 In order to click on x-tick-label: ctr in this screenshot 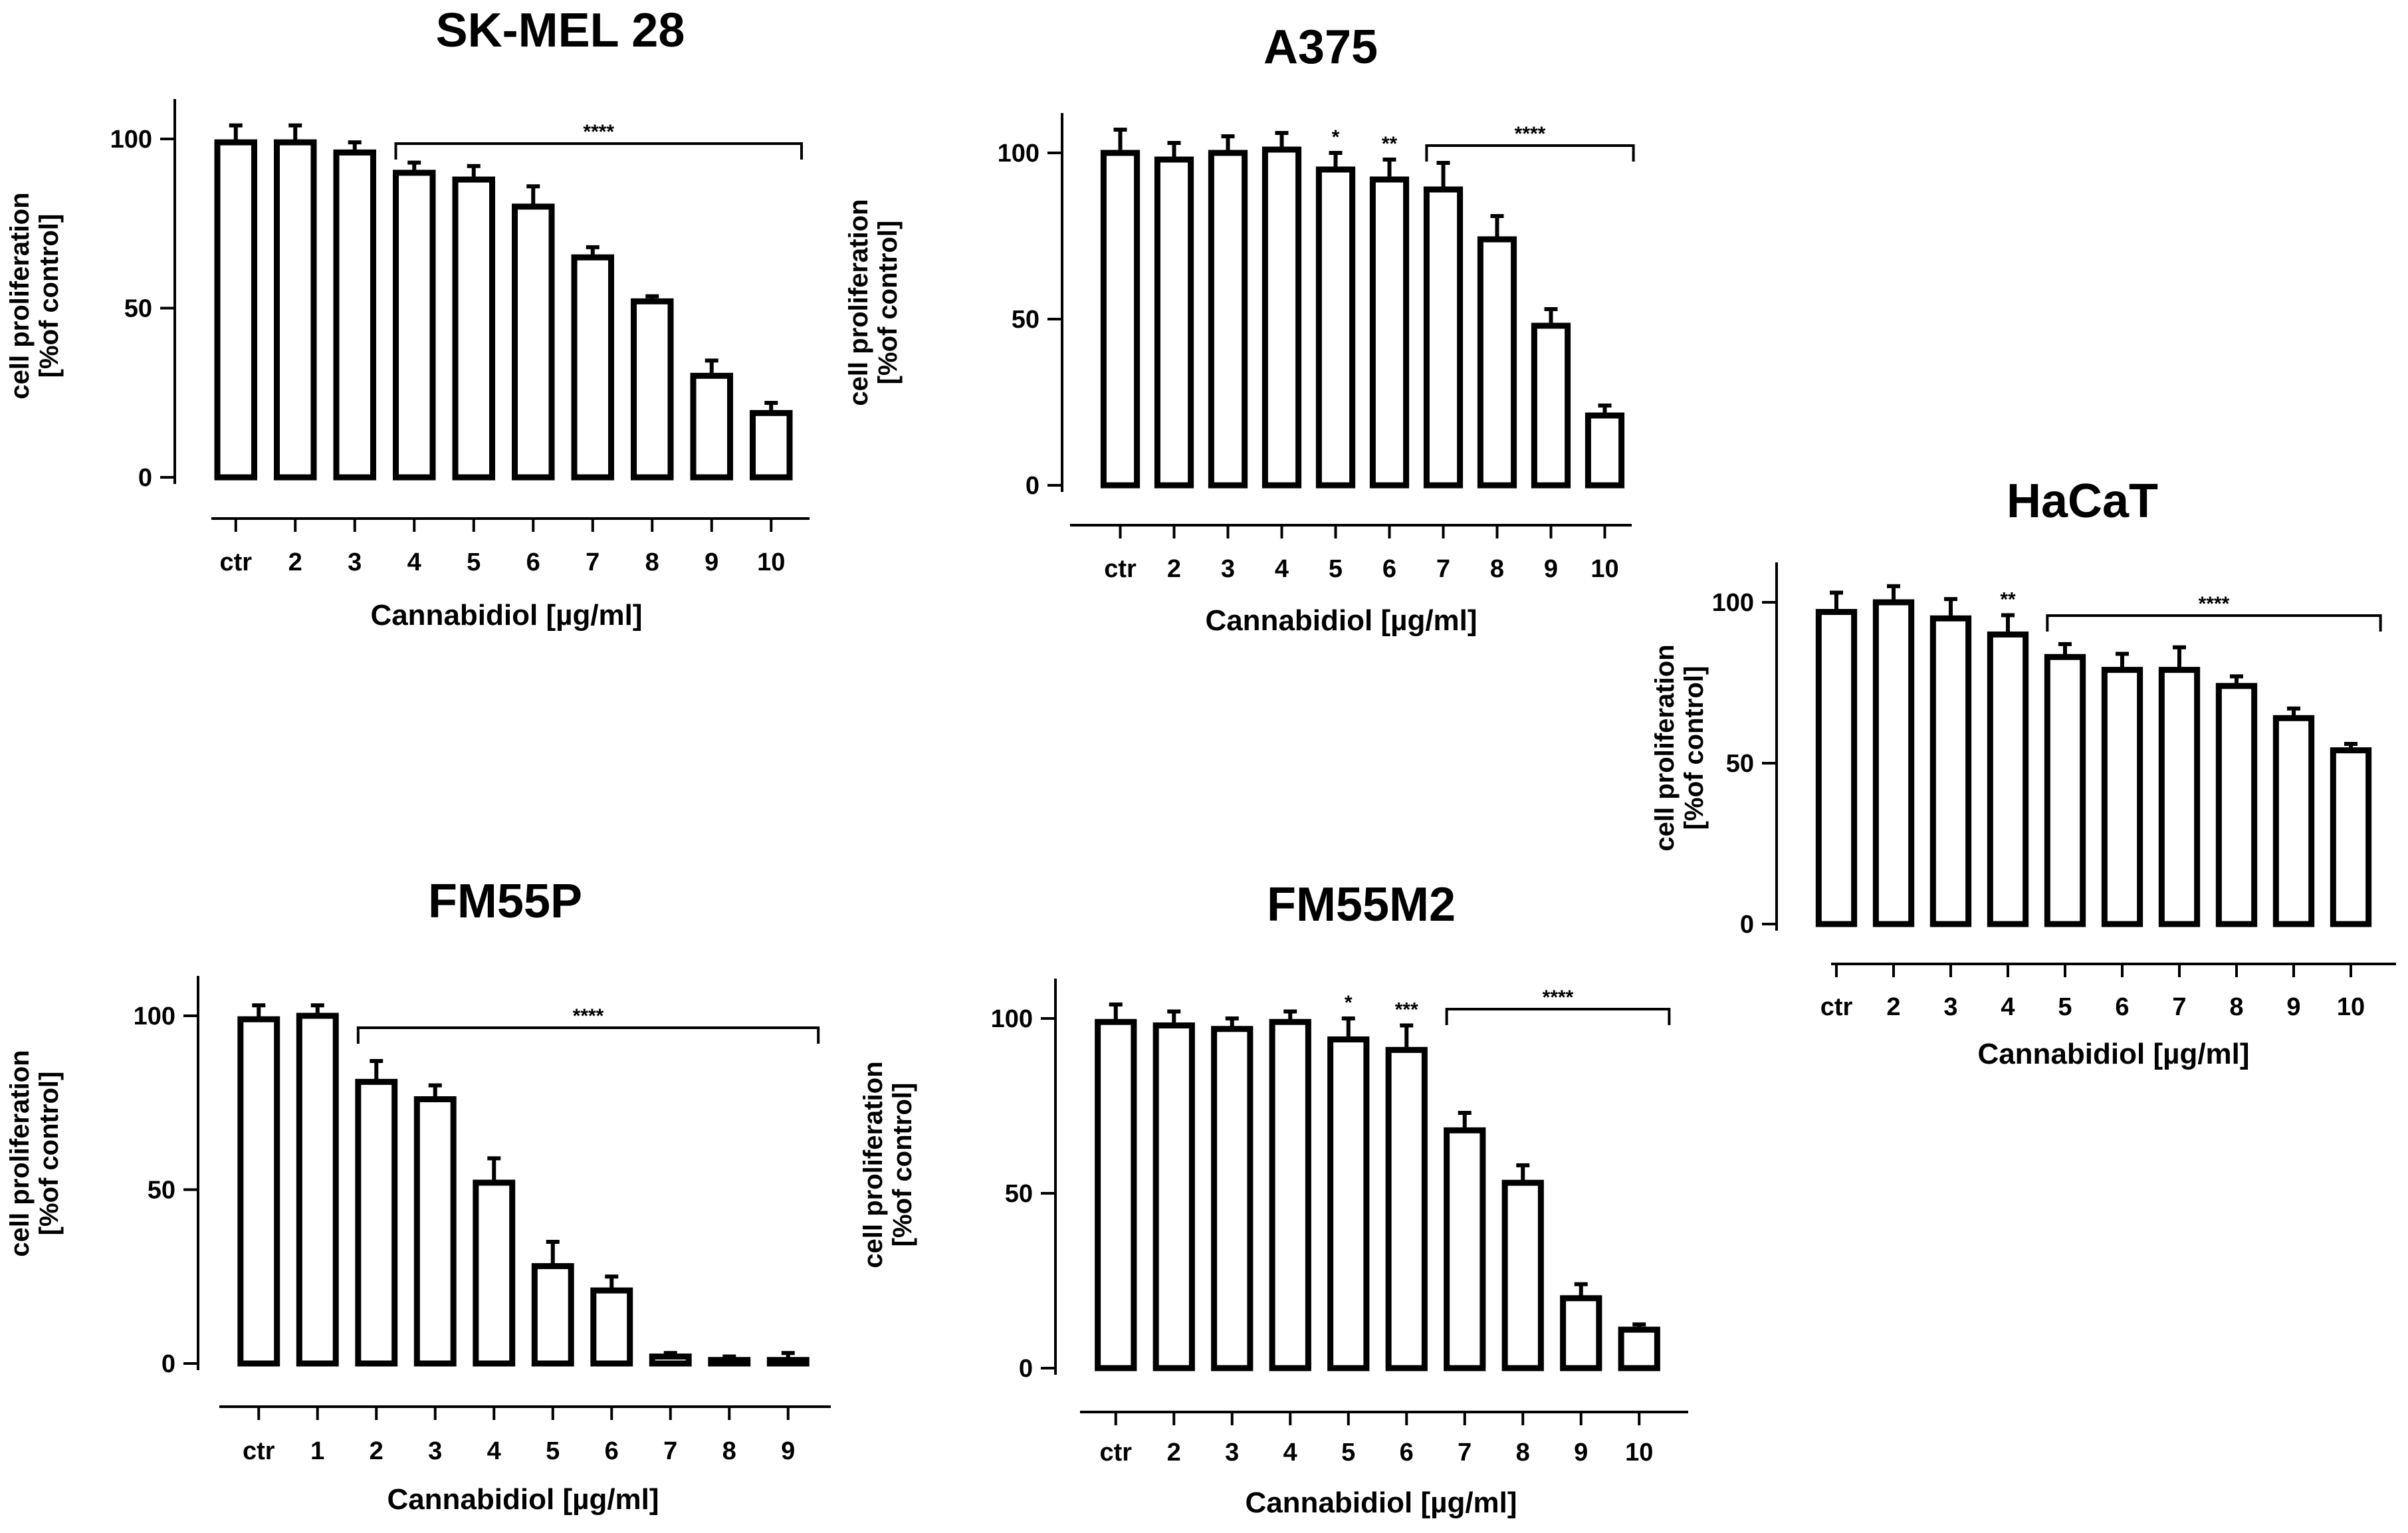, I will do `click(1115, 1453)`.